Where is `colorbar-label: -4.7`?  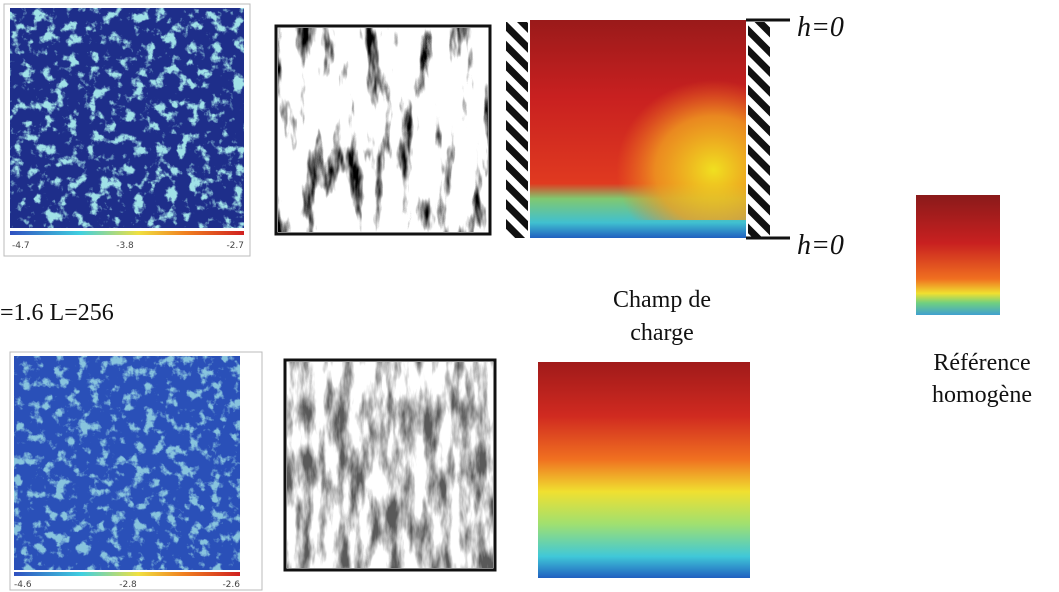
colorbar-label: -4.7 is located at coordinates (21, 246).